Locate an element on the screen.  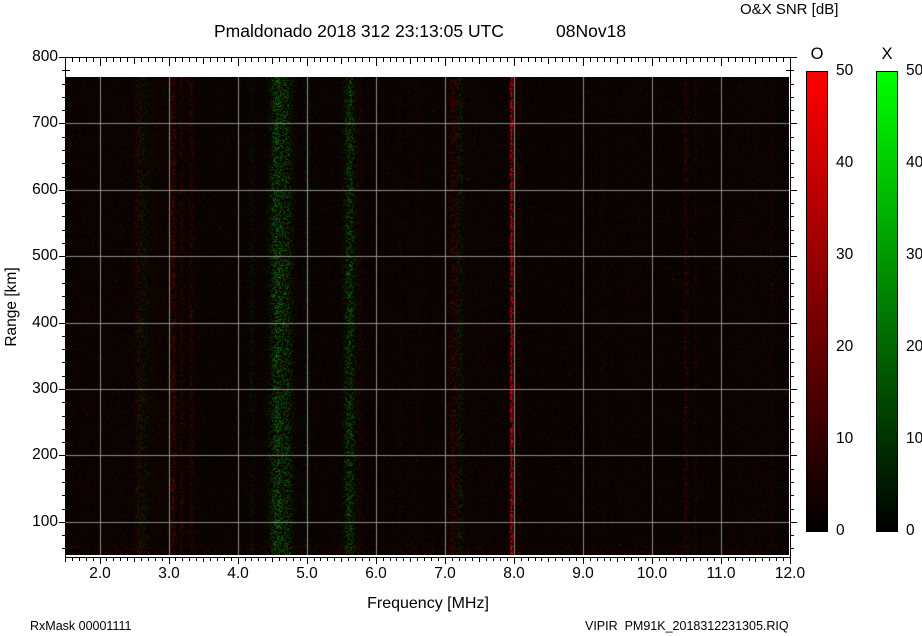
colorbar-tick-label: 20 is located at coordinates (845, 346).